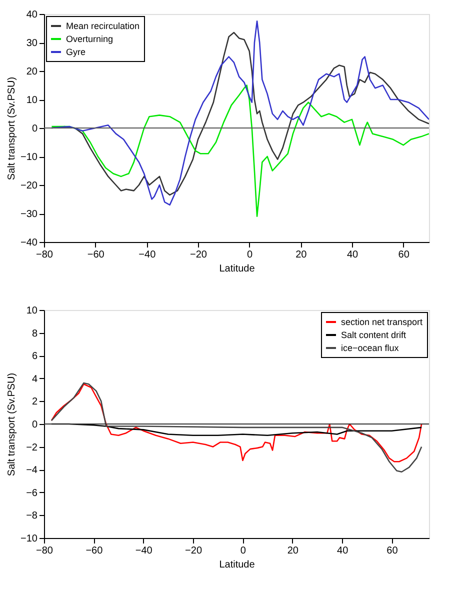  What do you see at coordinates (76, 52) in the screenshot?
I see `legend-label: Gyre` at bounding box center [76, 52].